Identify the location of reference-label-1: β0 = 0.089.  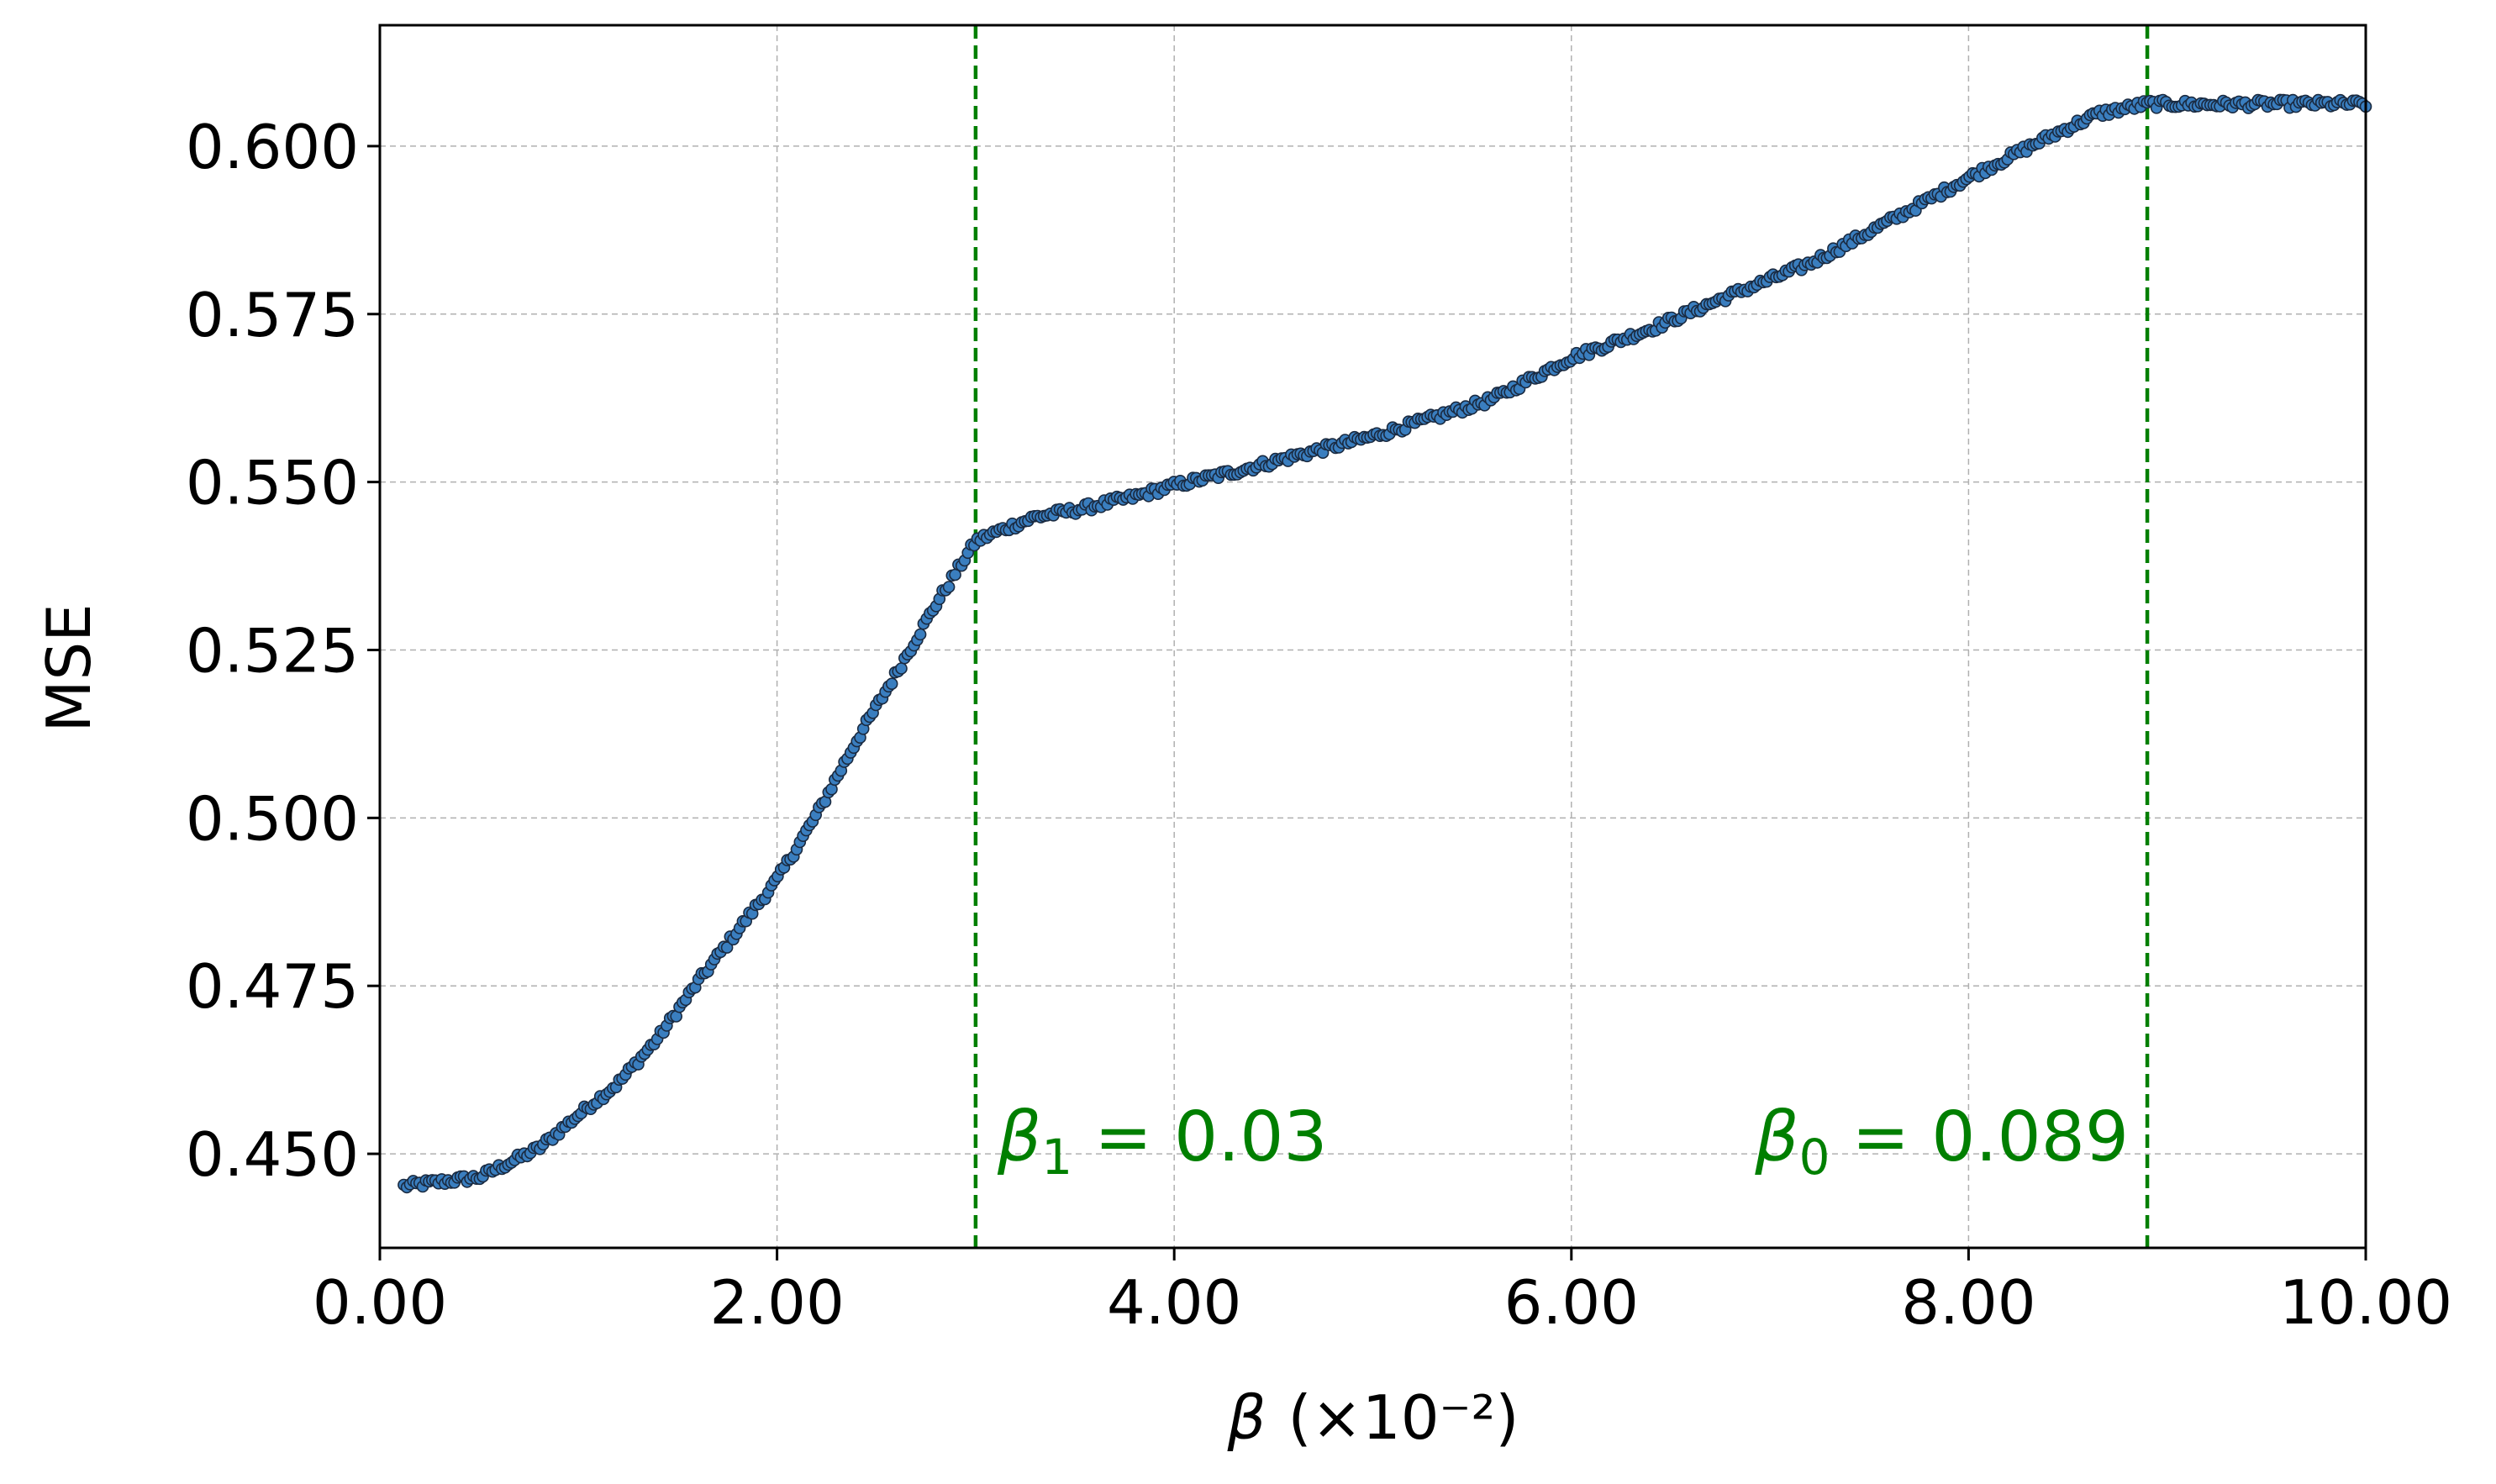
(1941, 1141).